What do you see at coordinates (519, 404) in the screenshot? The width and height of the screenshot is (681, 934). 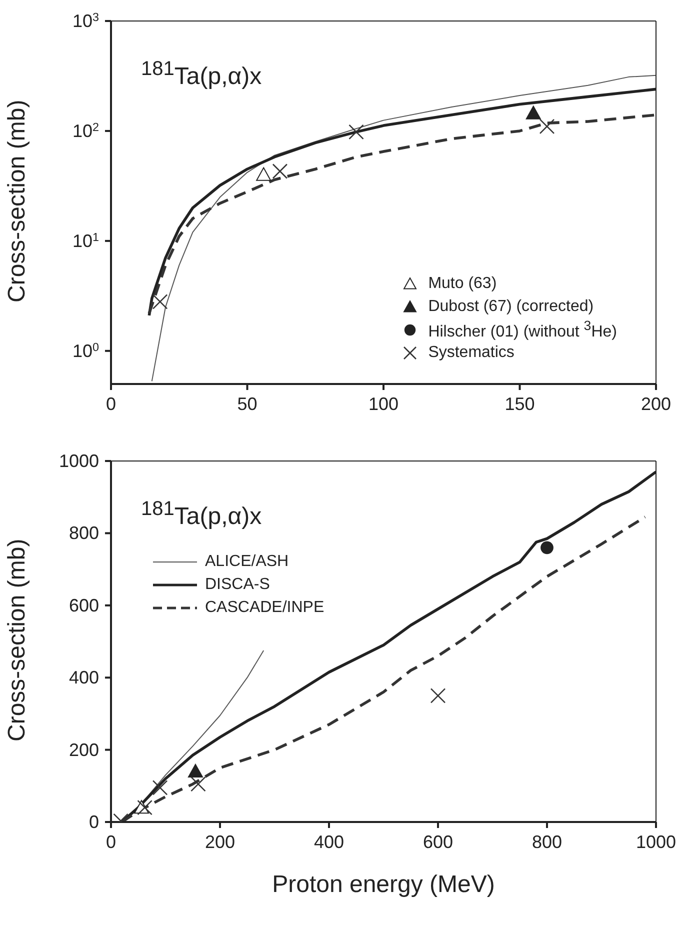 I see `x-tick-label: 150` at bounding box center [519, 404].